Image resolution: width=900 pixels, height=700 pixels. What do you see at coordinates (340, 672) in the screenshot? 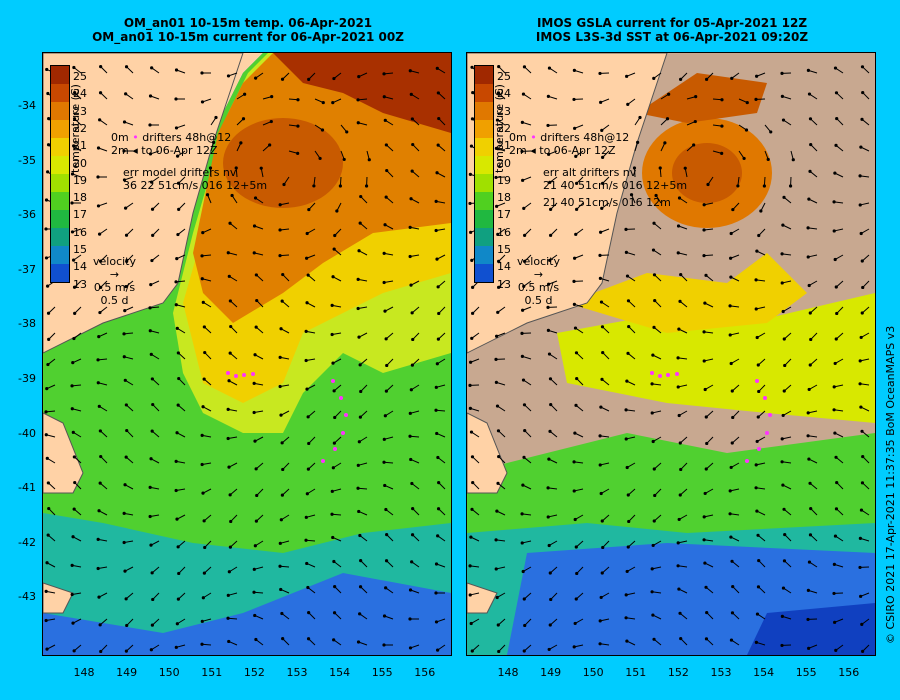
I see `longitude-label: 154` at bounding box center [340, 672].